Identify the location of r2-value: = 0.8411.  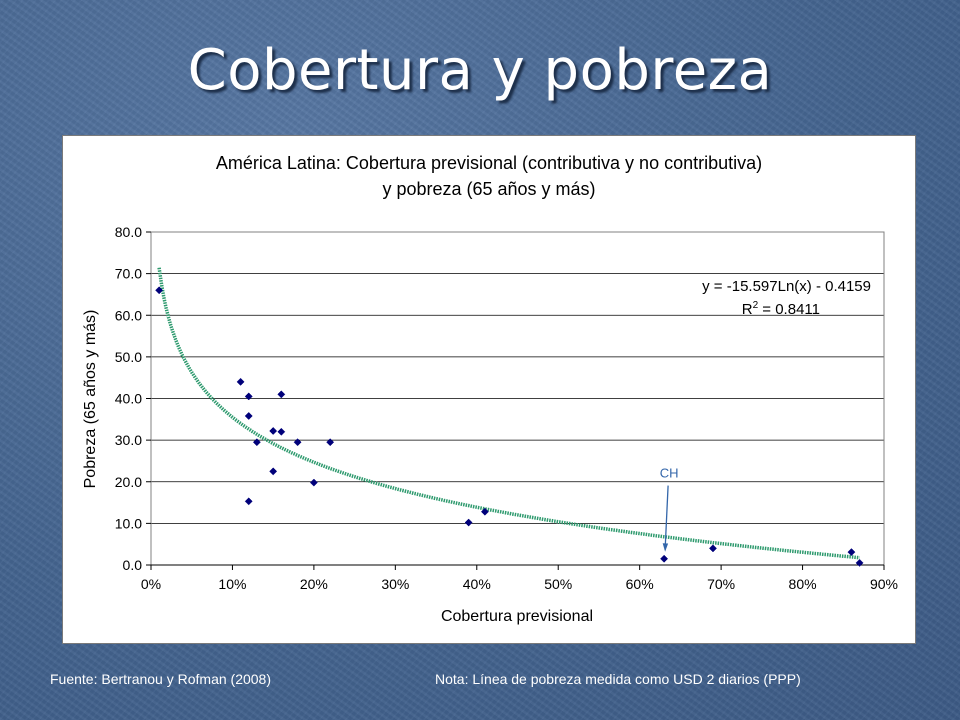
(789, 309).